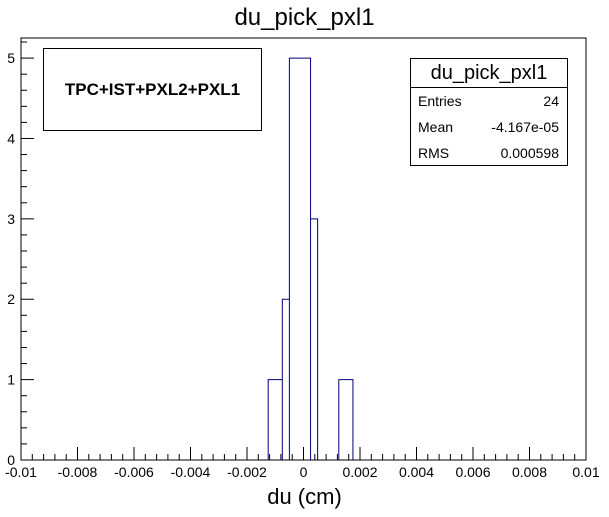 This screenshot has height=517, width=609. What do you see at coordinates (304, 496) in the screenshot?
I see `x-axis-label: du (cm)` at bounding box center [304, 496].